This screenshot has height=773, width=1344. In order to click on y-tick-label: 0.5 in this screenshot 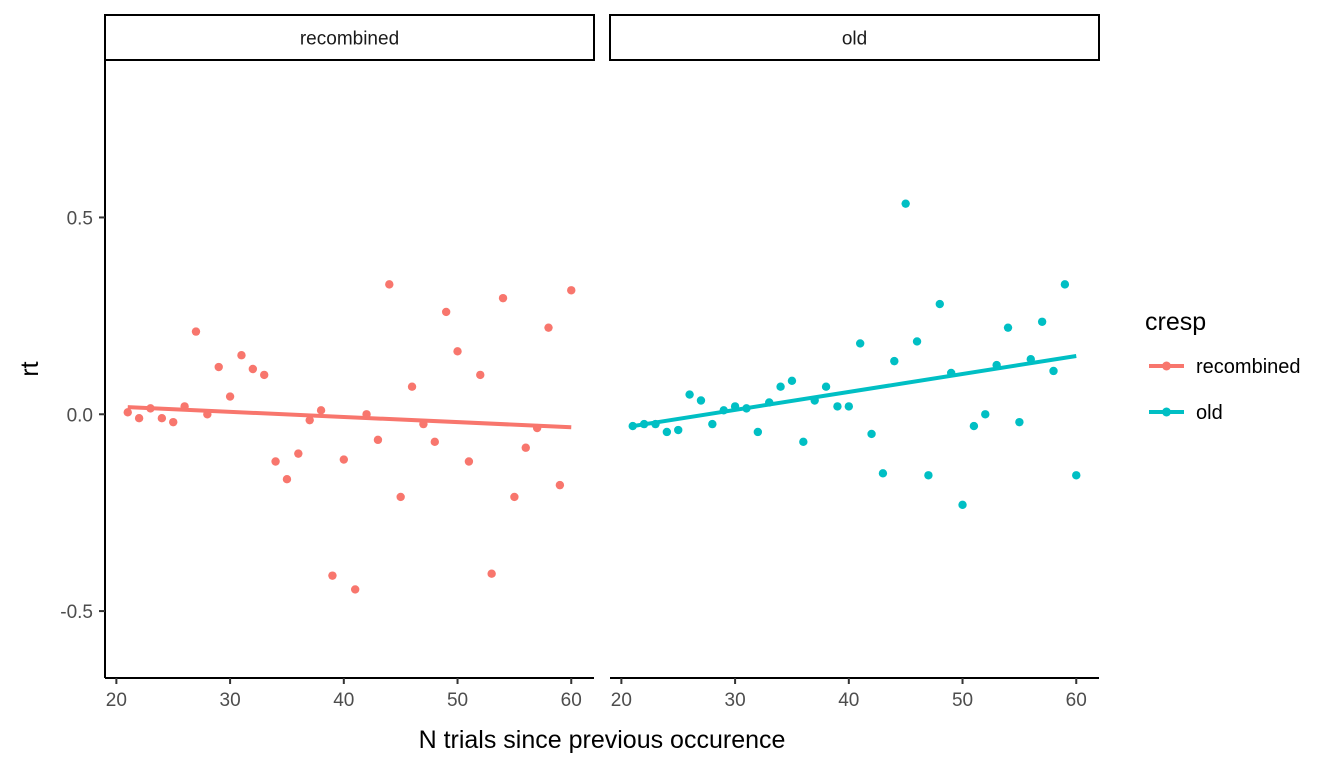, I will do `click(80, 218)`.